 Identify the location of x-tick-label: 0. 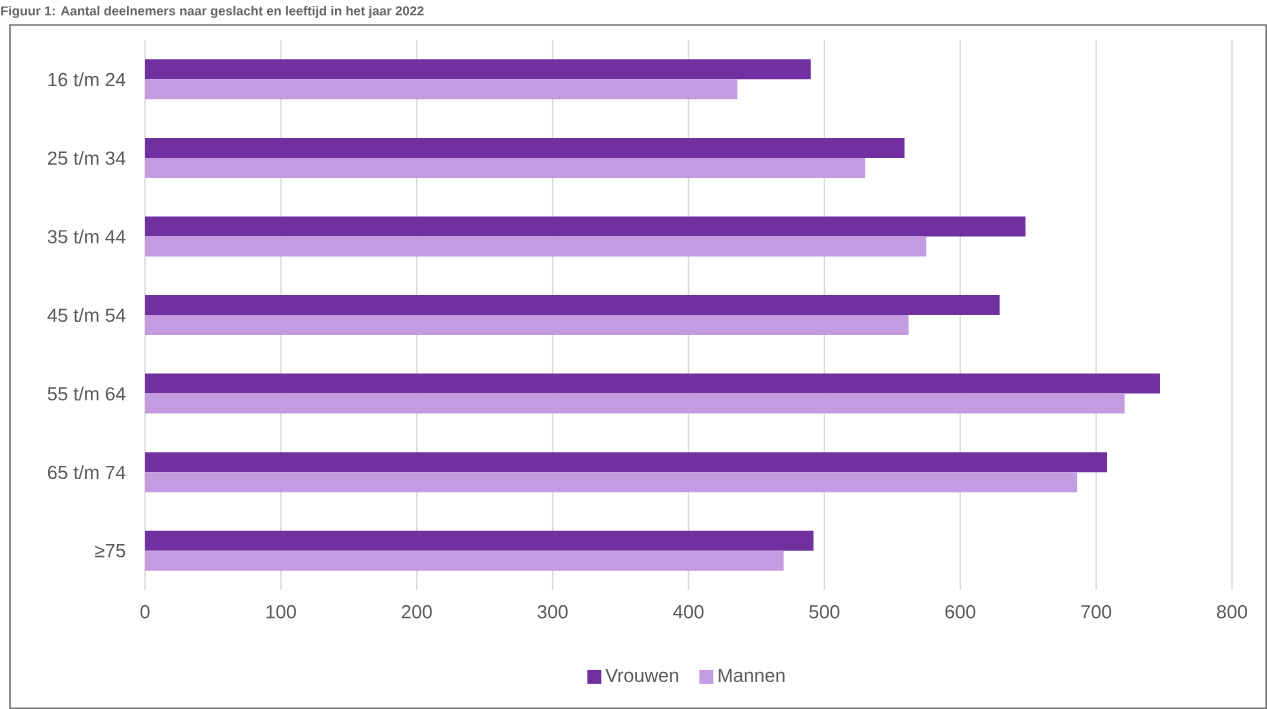
(145, 612).